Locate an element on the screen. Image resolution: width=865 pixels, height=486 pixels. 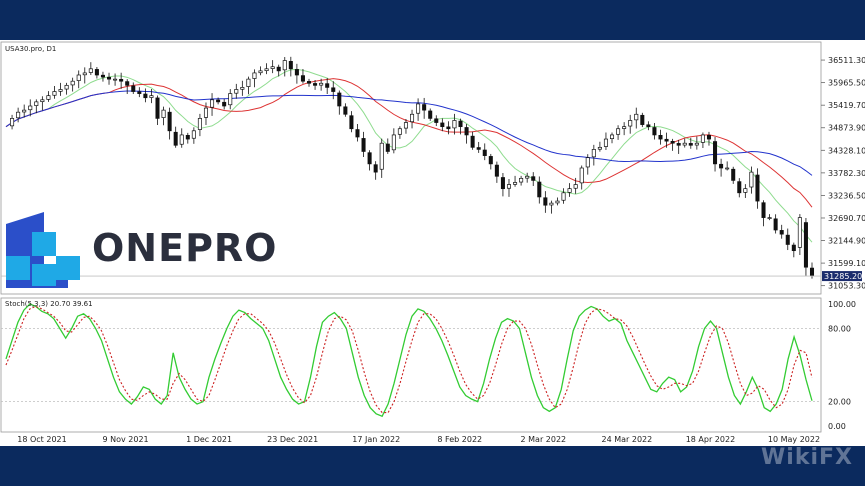
price-tick-label: 34873.90 is located at coordinates (846, 128).